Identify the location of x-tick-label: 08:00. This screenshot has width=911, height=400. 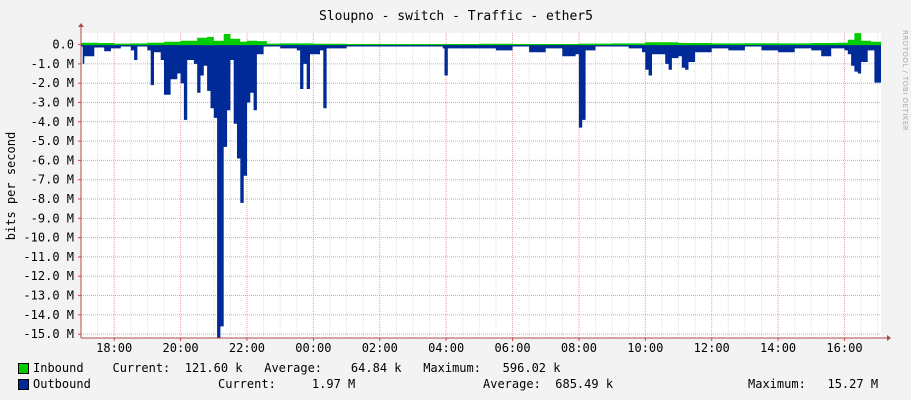
(579, 348).